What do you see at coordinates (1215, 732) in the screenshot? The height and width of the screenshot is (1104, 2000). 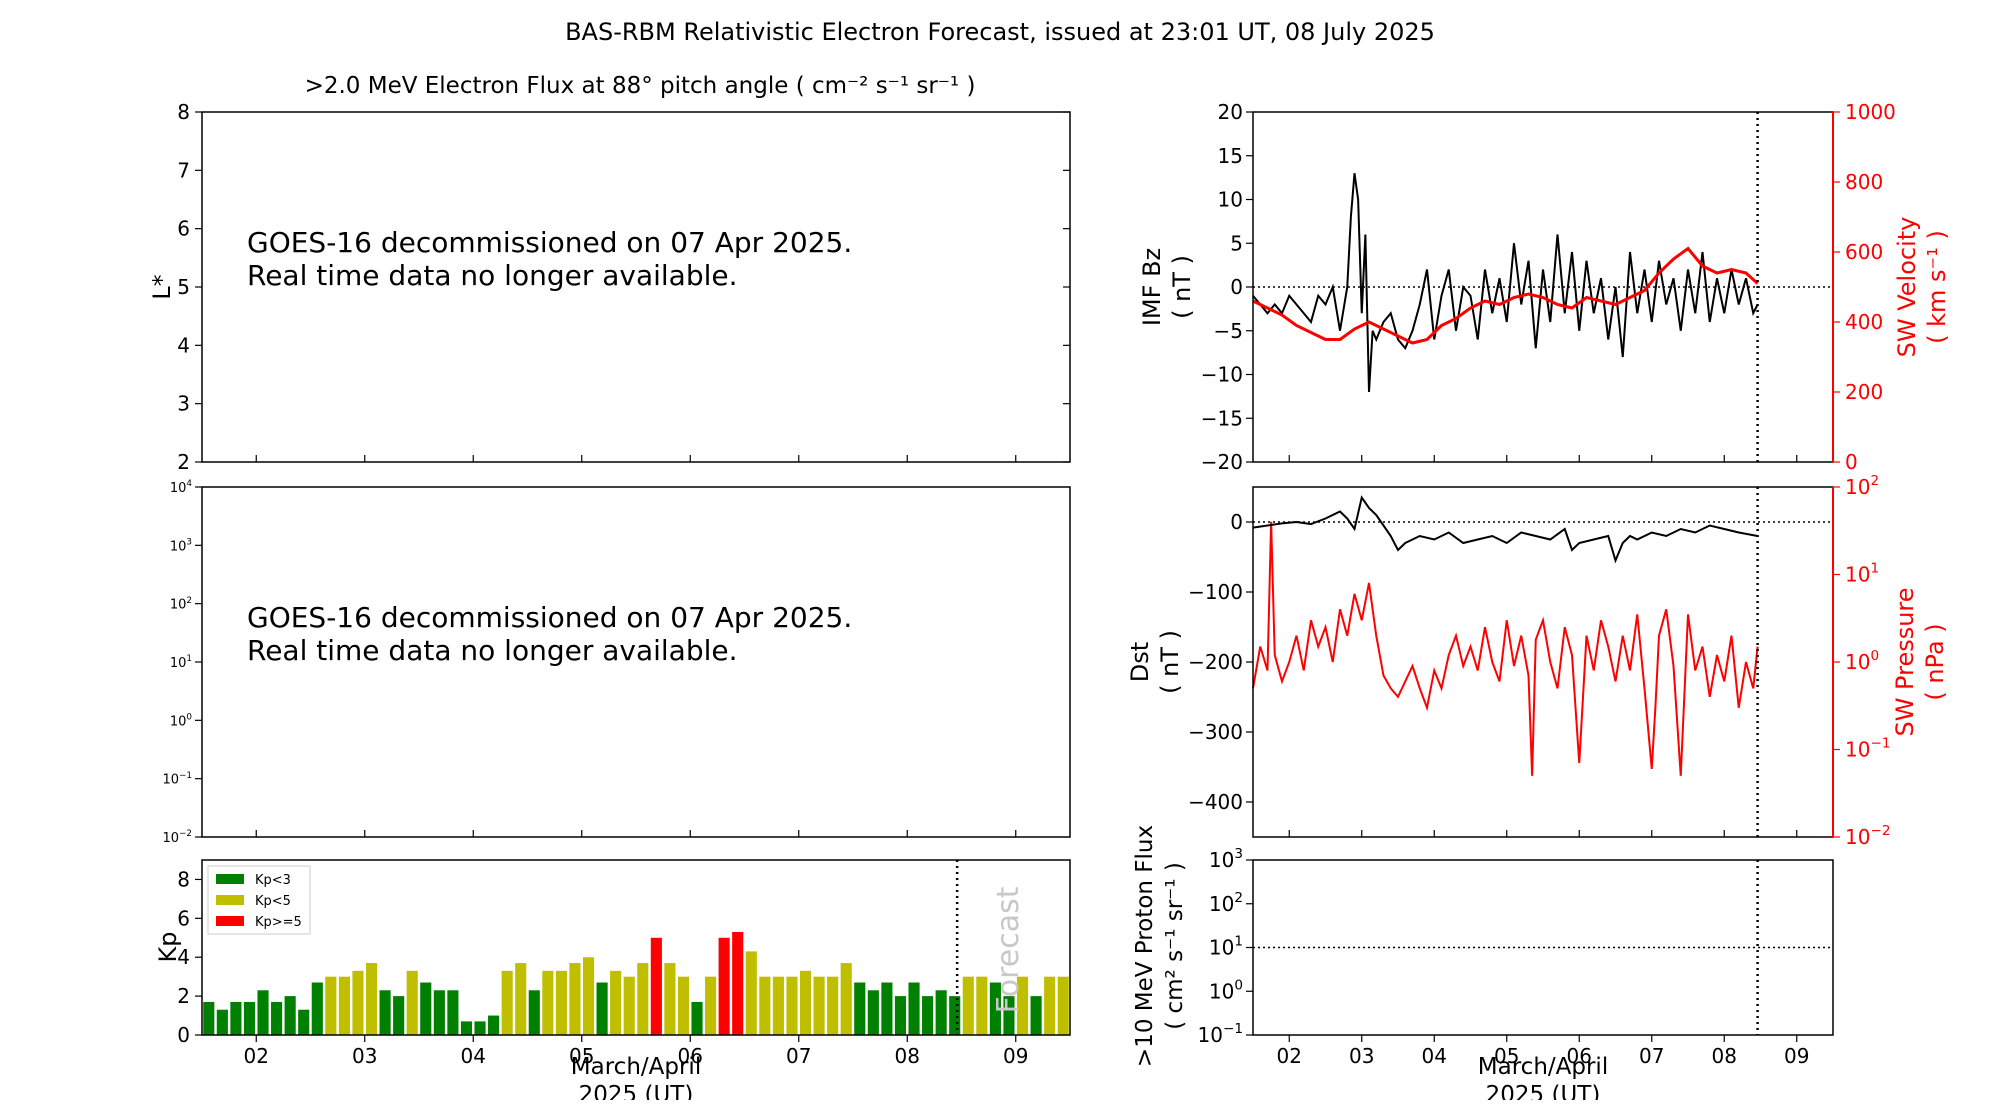 I see `dst-ytick-label: −300` at bounding box center [1215, 732].